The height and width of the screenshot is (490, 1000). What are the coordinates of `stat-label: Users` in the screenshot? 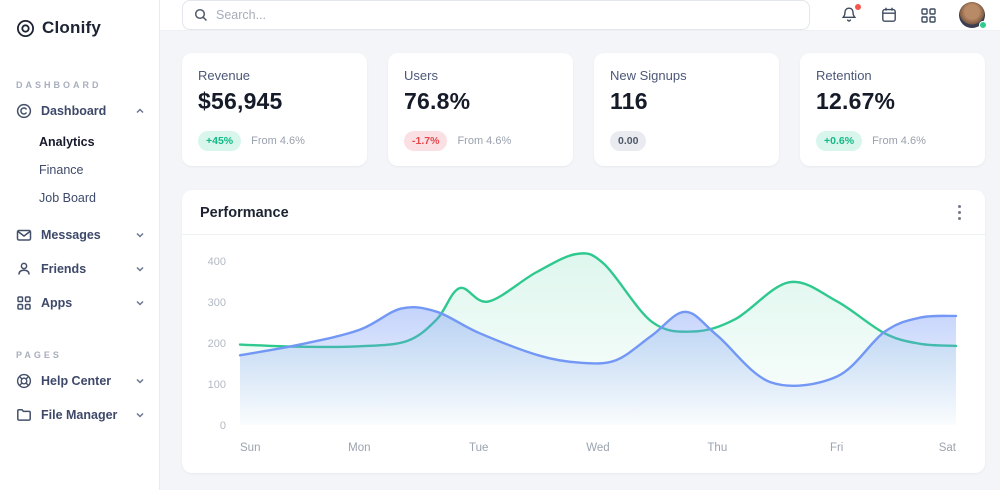 It's located at (421, 75).